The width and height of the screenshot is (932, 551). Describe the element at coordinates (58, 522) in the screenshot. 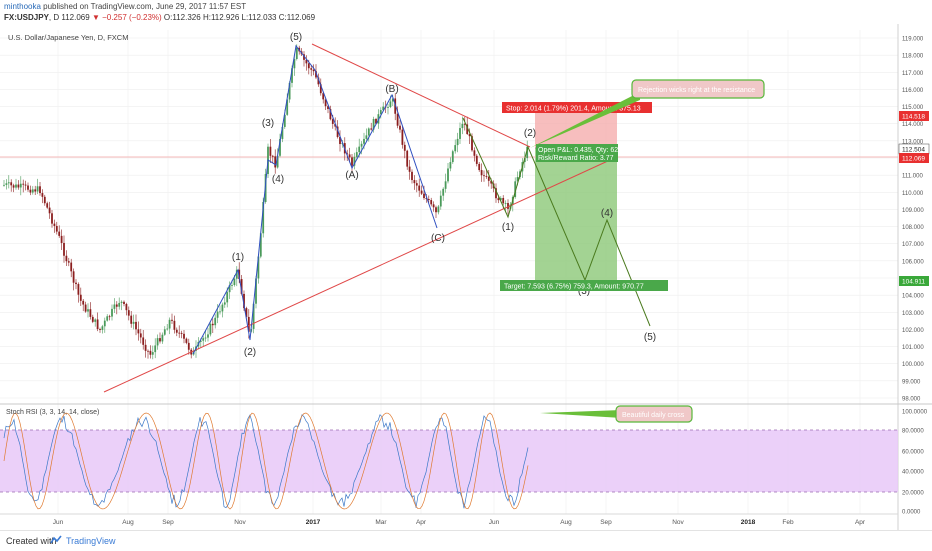

I see `time-tick-label: Jun` at that location.